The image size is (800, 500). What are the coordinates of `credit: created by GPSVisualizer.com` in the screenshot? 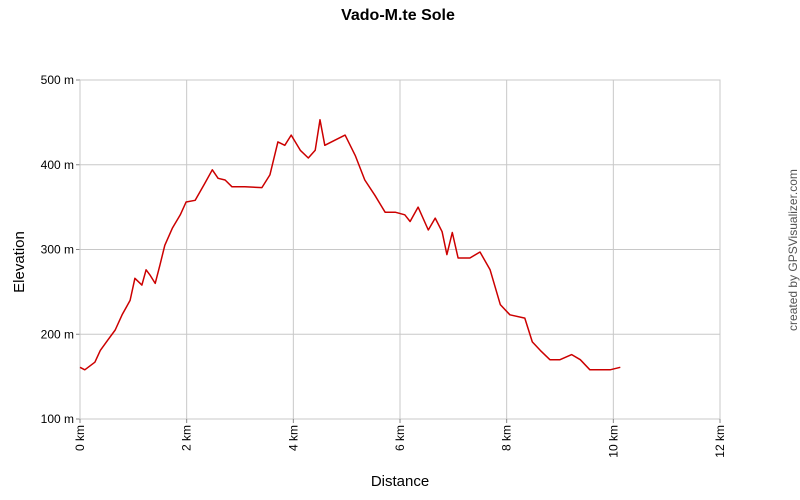 It's located at (793, 250).